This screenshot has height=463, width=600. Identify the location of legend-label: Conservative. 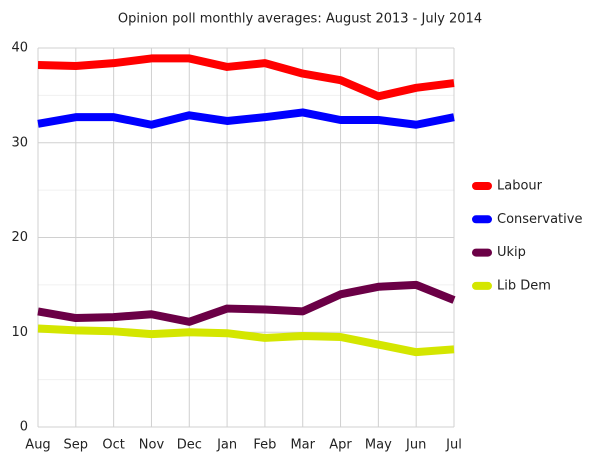
(539, 219).